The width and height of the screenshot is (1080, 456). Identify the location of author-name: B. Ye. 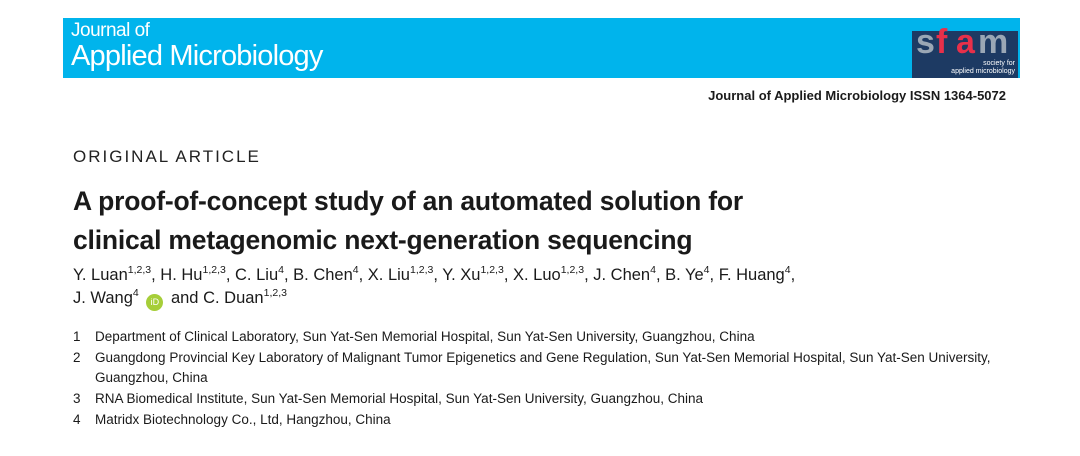
(684, 275).